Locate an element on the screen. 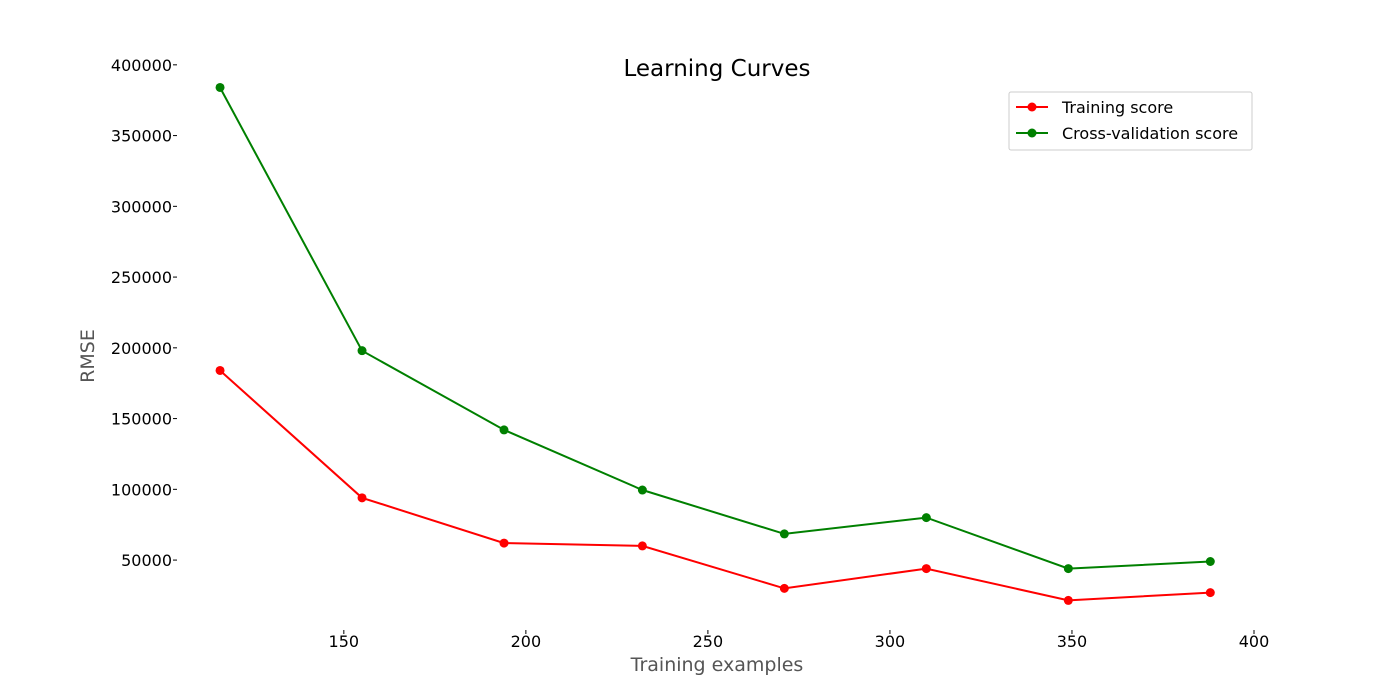 This screenshot has width=1400, height=700. legend-item-cross-validation: Cross-validation score is located at coordinates (1127, 133).